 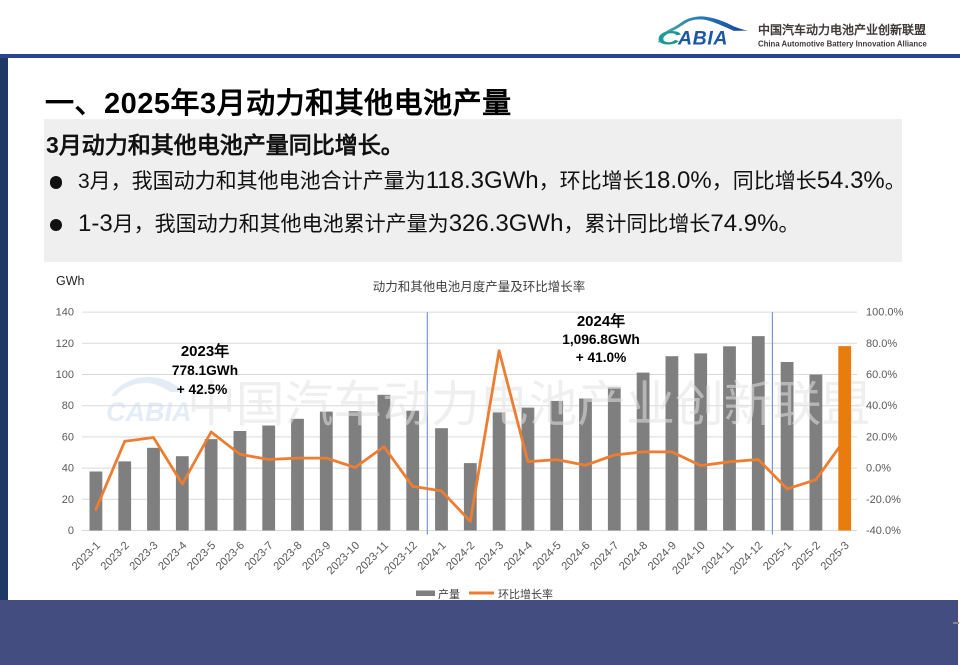 What do you see at coordinates (883, 500) in the screenshot?
I see `svg-text: -20.0%` at bounding box center [883, 500].